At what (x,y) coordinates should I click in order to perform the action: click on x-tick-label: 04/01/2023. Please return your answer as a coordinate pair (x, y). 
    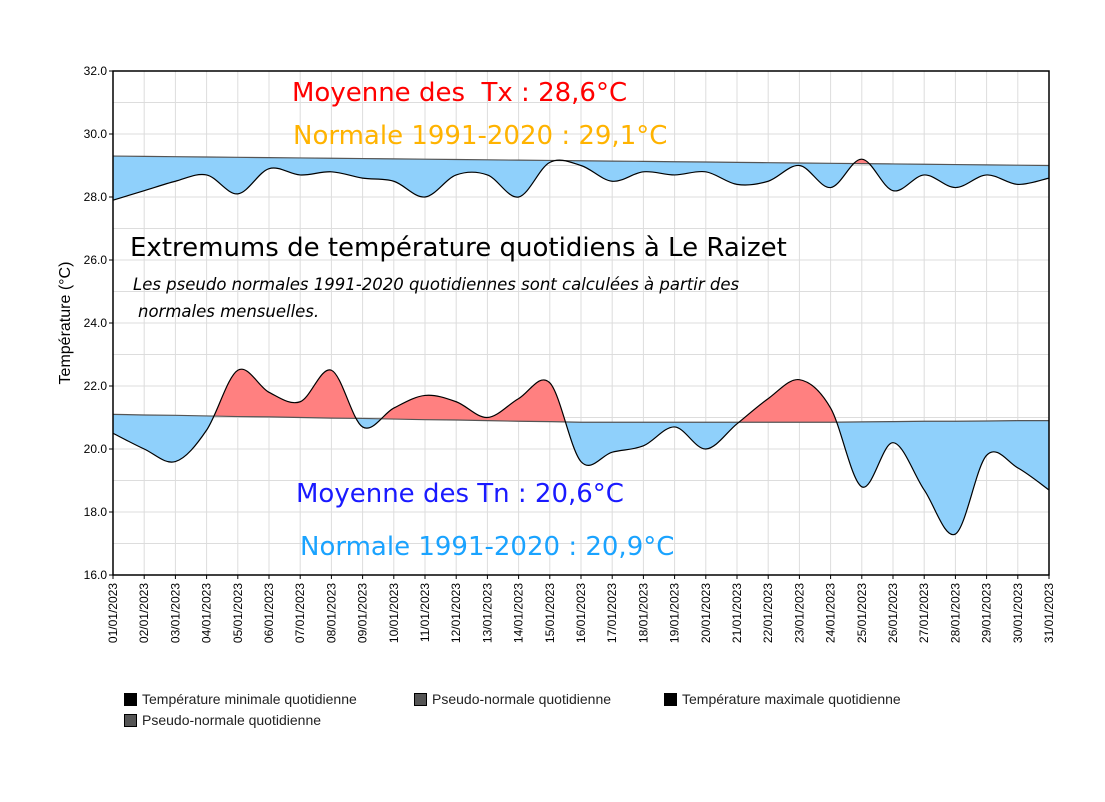
    Looking at the image, I should click on (207, 613).